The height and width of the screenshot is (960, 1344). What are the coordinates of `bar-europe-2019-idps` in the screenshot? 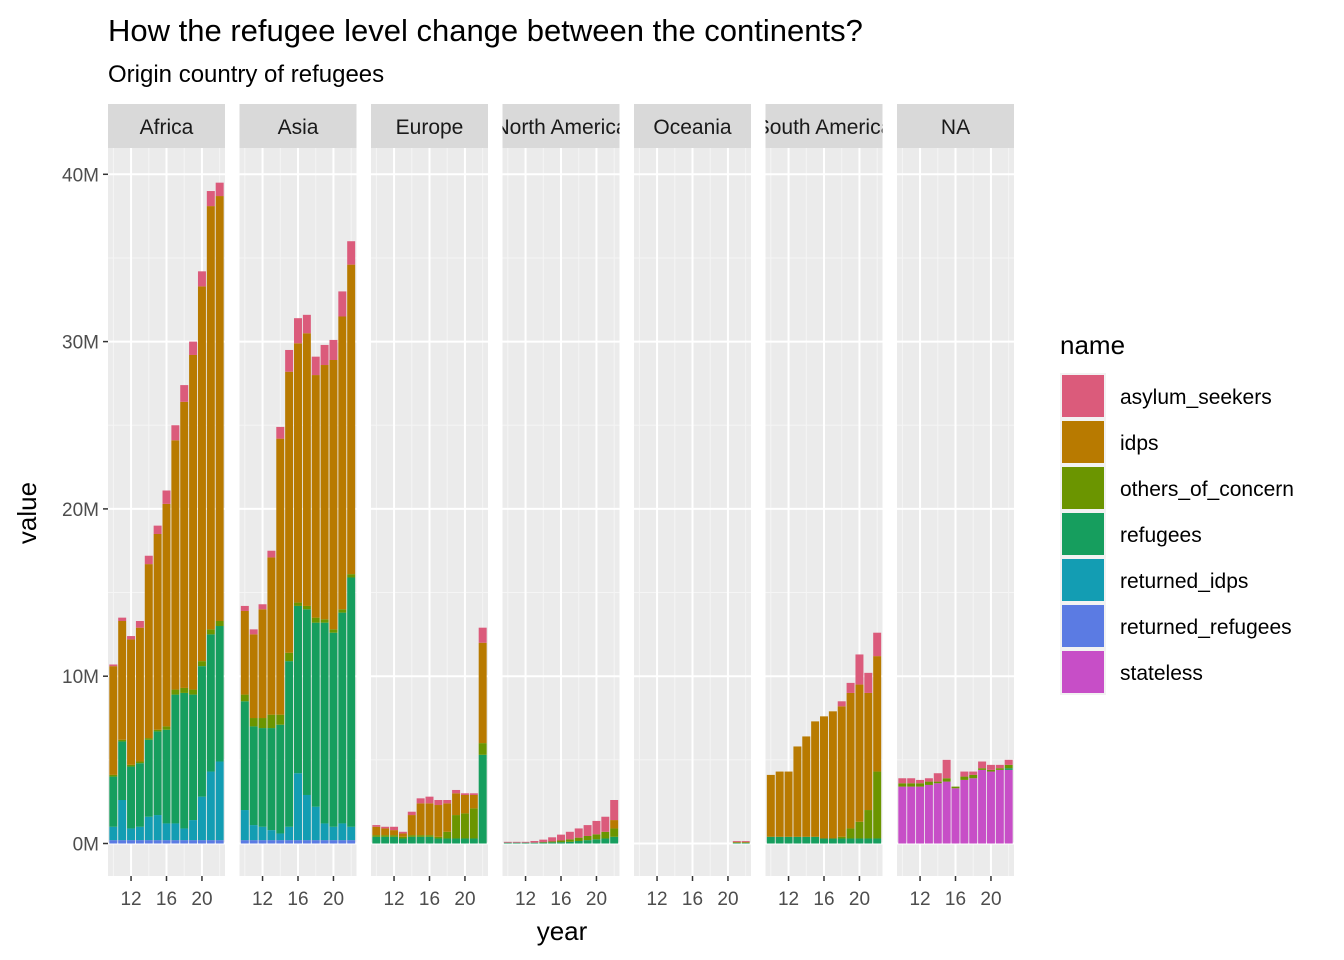 It's located at (456, 804).